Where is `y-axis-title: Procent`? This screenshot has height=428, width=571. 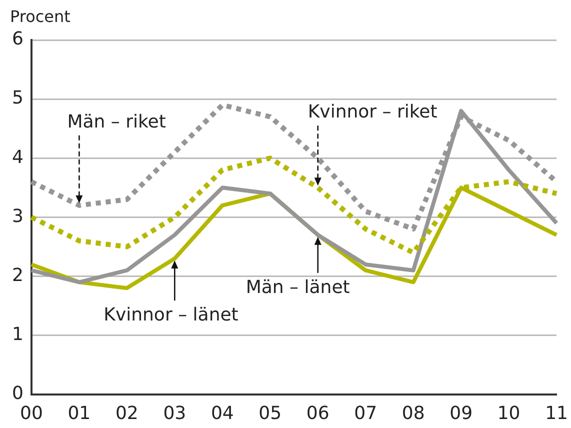 y-axis-title: Procent is located at coordinates (40, 16).